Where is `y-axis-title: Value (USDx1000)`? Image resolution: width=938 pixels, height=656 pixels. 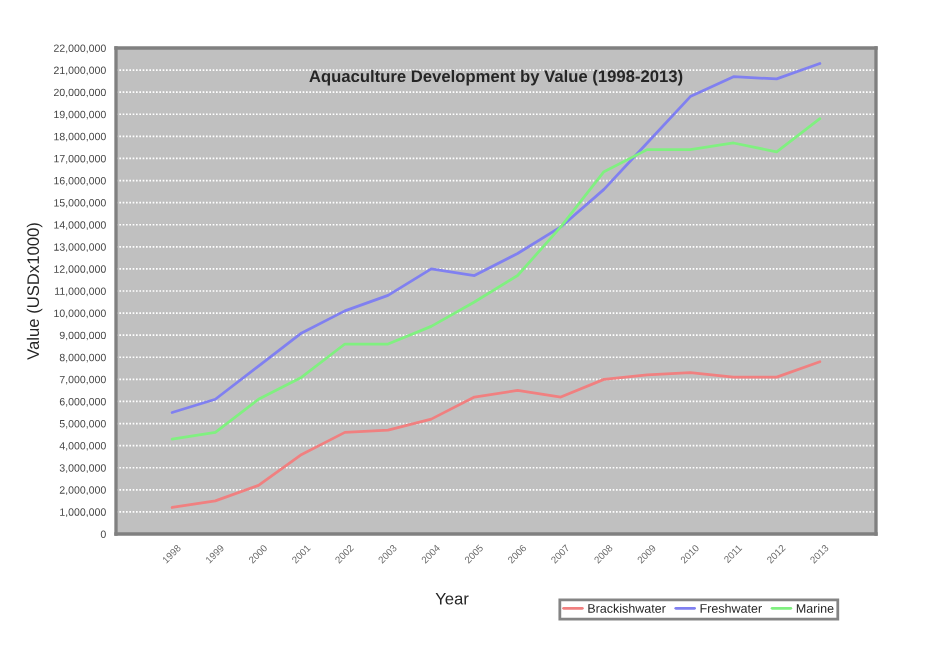 y-axis-title: Value (USDx1000) is located at coordinates (34, 291).